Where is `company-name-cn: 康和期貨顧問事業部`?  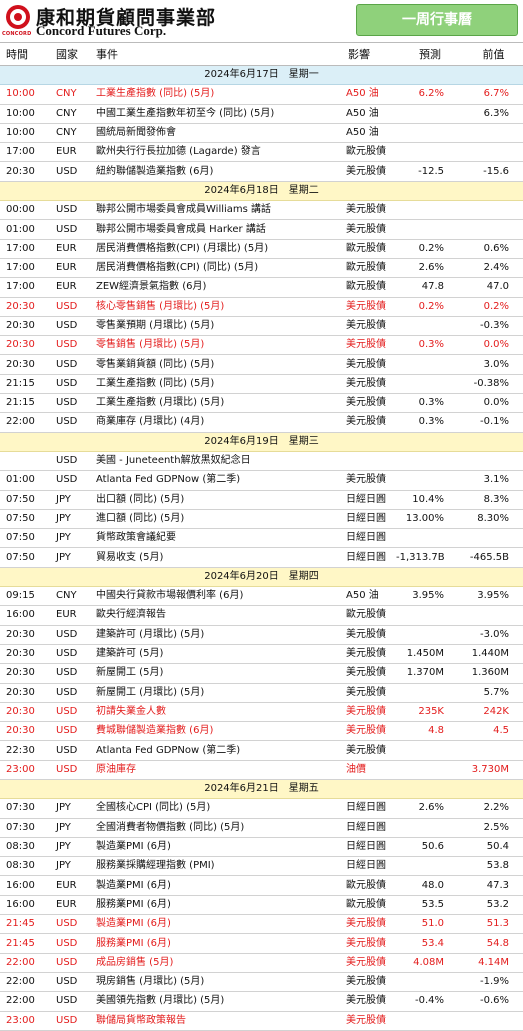 company-name-cn: 康和期貨顧問事業部 is located at coordinates (126, 18).